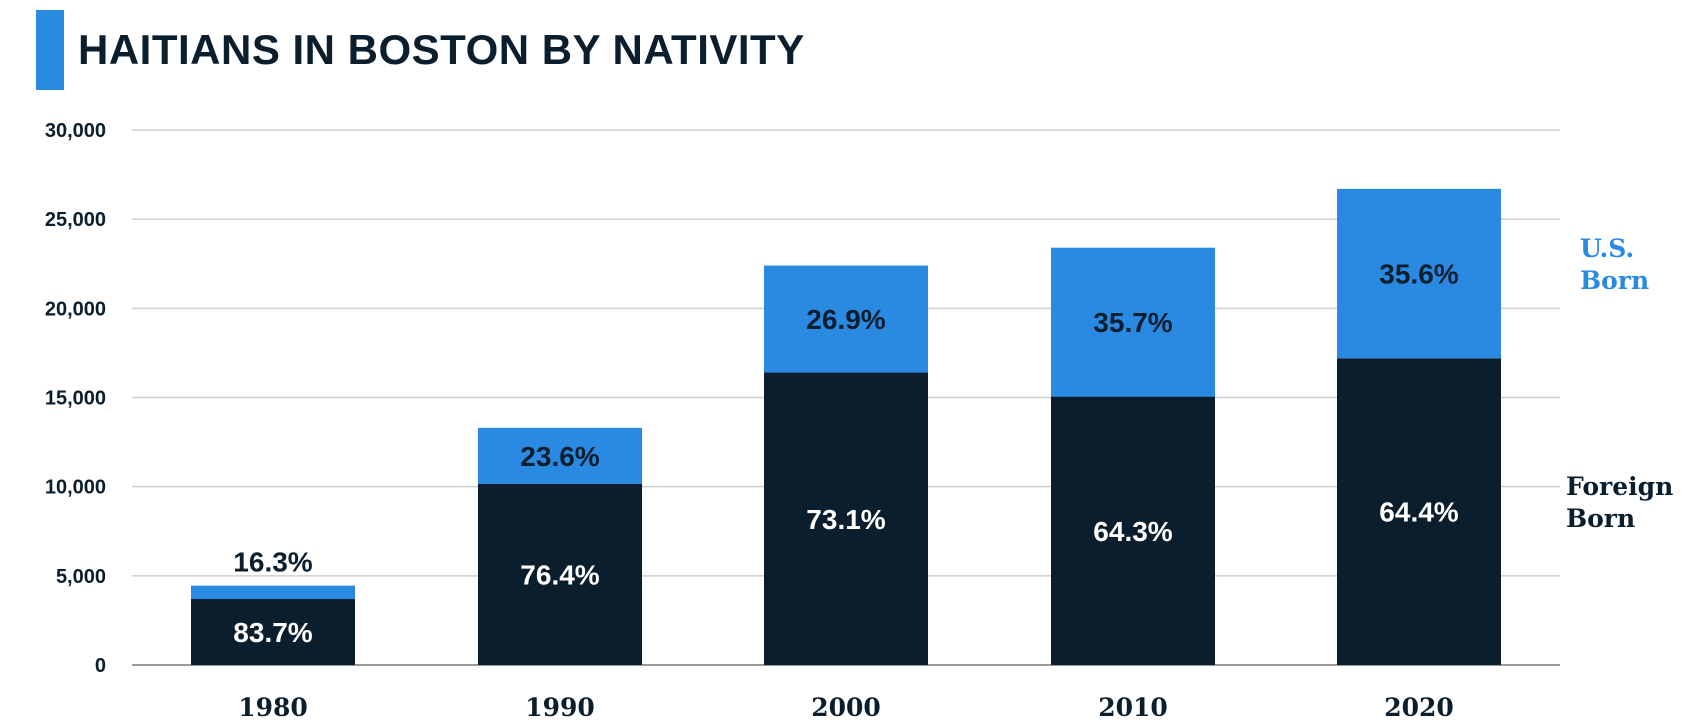 The height and width of the screenshot is (720, 1685). I want to click on y-axis-ticks: 0 5,000 10,000 15,000 20,000 25,000 30,000, so click(75, 398).